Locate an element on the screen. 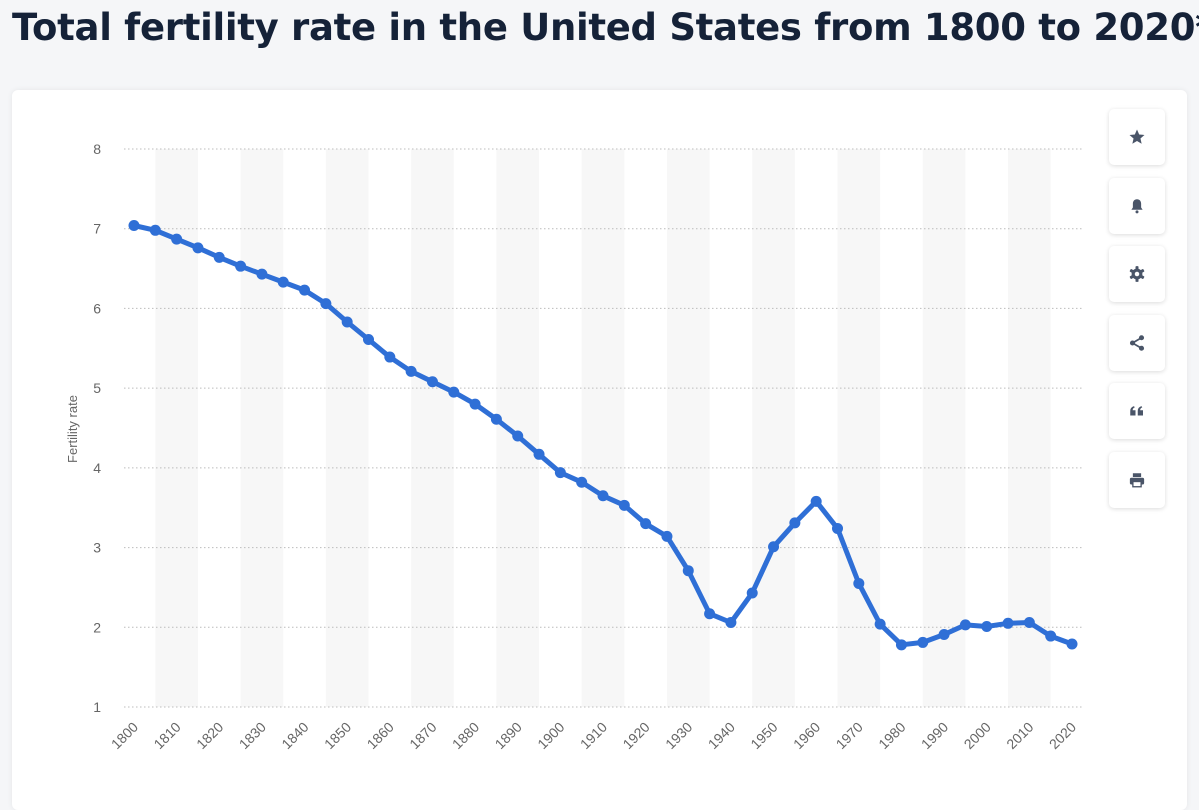 Image resolution: width=1199 pixels, height=810 pixels. y-tick-label: 7 is located at coordinates (97, 229).